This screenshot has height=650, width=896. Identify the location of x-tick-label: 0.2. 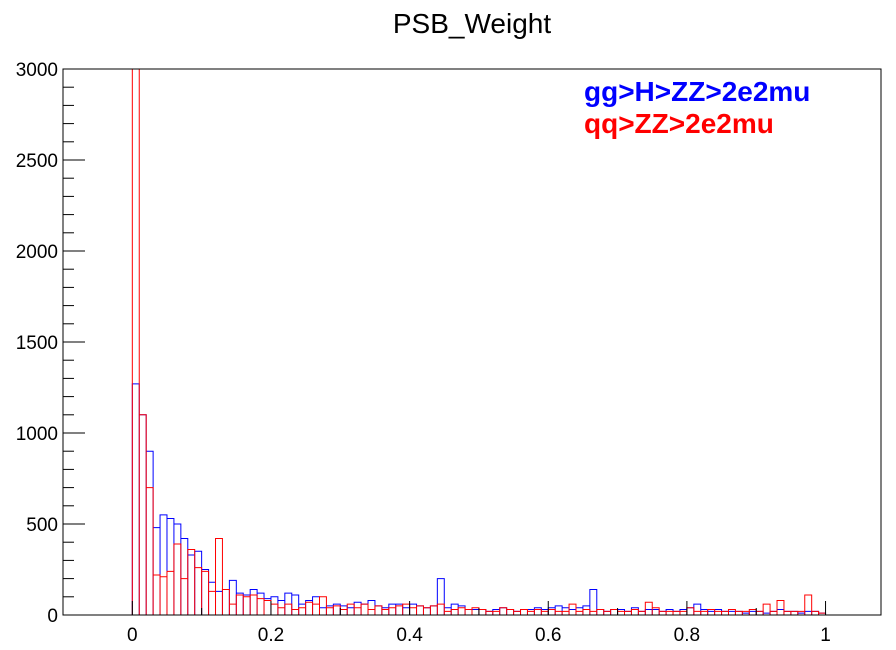
(271, 635).